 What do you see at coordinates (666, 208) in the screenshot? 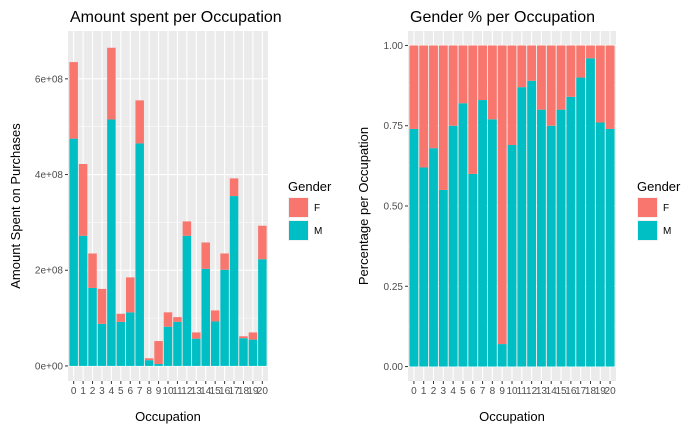
I see `legend-label-f: F` at bounding box center [666, 208].